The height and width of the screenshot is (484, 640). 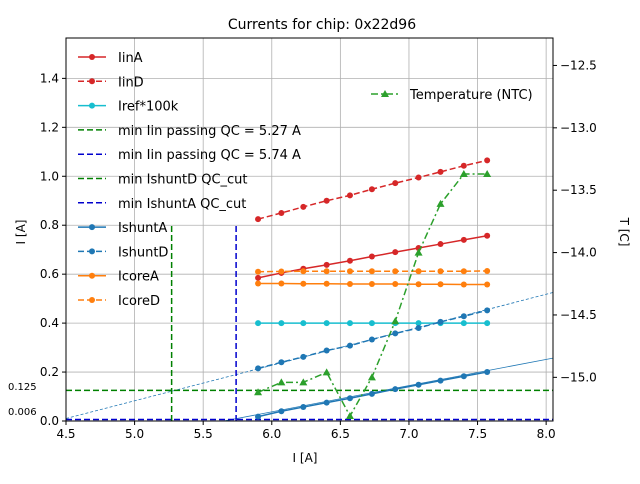 I want to click on legend-main-label-2: Iref*100k, so click(x=148, y=107).